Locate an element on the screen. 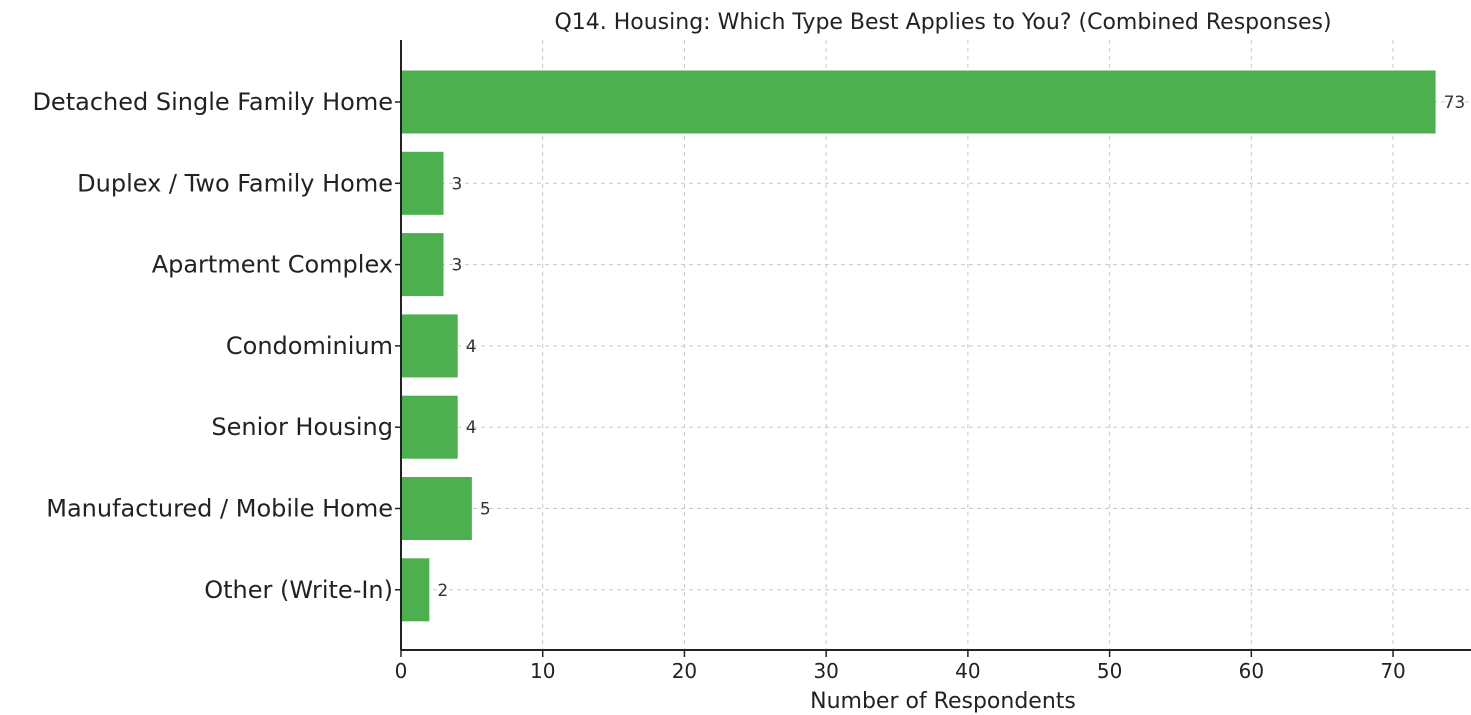 This screenshot has width=1471, height=715. category-label: Apartment Complex is located at coordinates (272, 265).